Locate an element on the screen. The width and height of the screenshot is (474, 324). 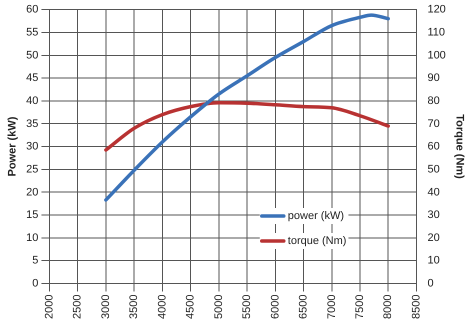
y-axis-title: Power (kW) is located at coordinates (12, 146).